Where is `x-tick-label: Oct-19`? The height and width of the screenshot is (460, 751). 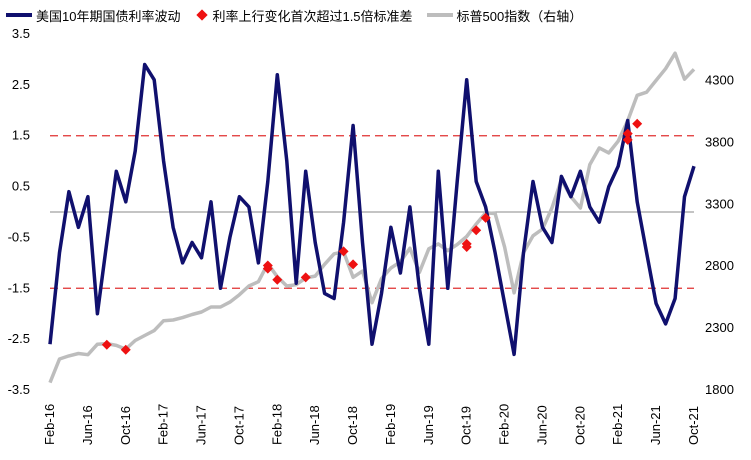
x-tick-label: Oct-19 is located at coordinates (466, 425).